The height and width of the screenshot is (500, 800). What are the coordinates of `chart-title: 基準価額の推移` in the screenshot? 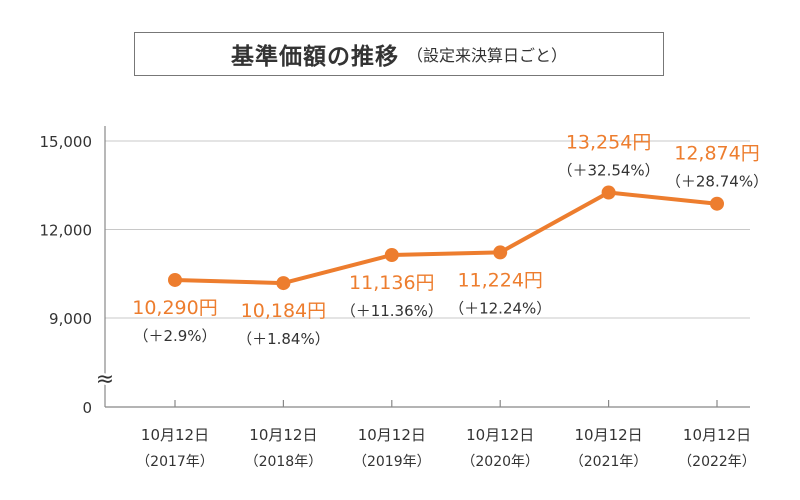 It's located at (314, 57).